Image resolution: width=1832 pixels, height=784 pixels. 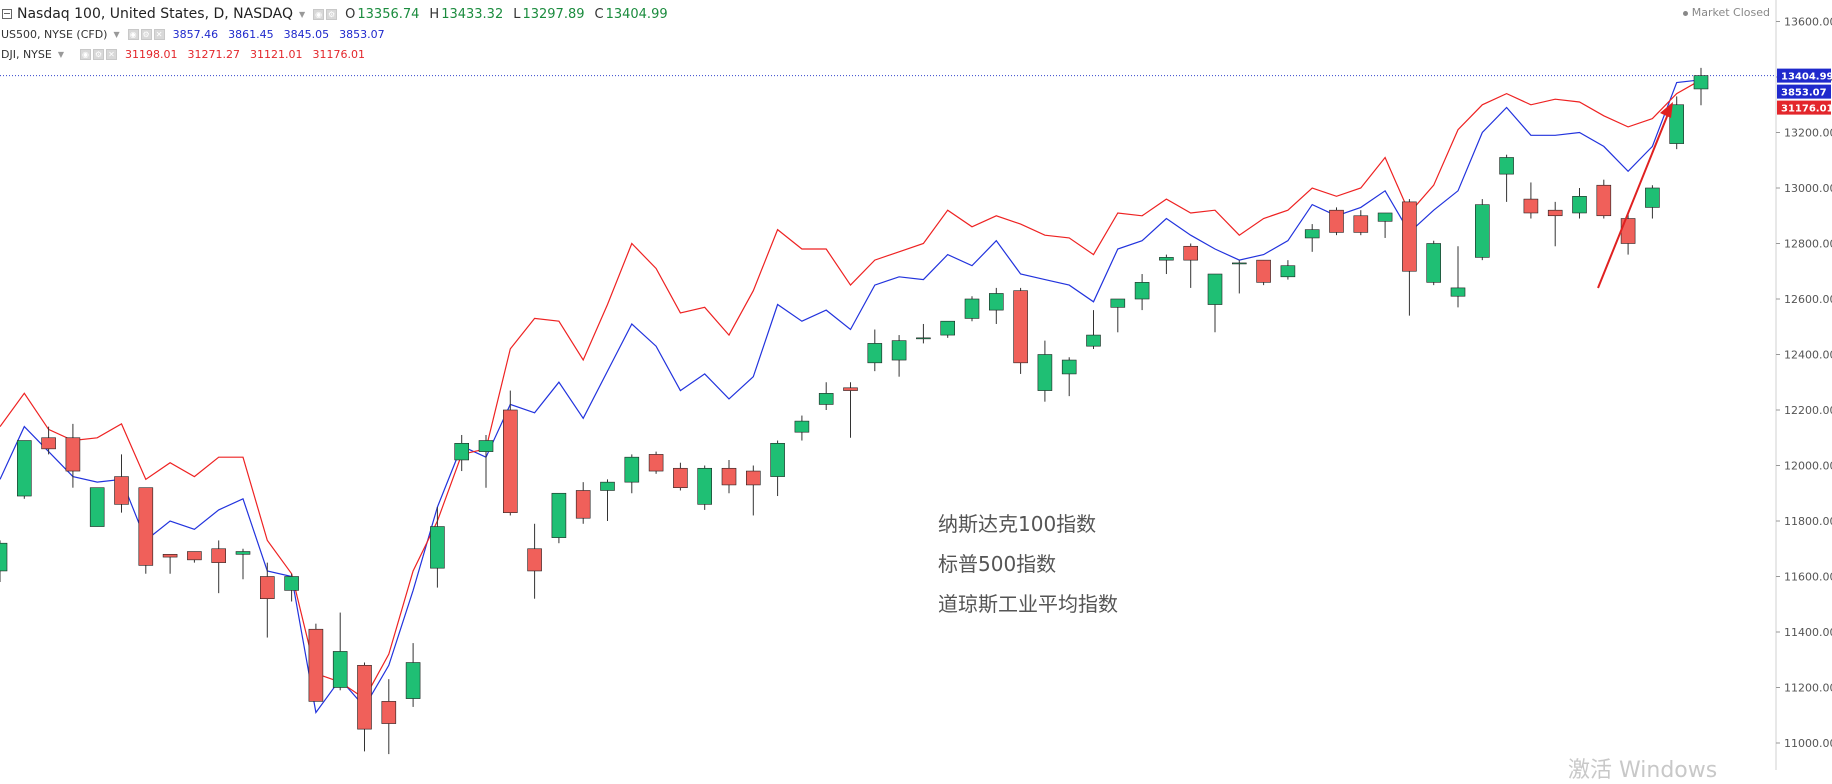 What do you see at coordinates (1808, 632) in the screenshot?
I see `axis-tick-label: 11400.00` at bounding box center [1808, 632].